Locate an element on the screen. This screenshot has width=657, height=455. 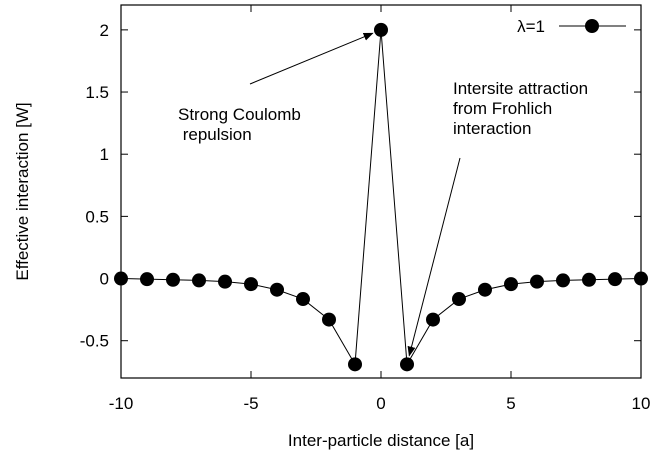
annotation-text: Strong Coulomb is located at coordinates (239, 114).